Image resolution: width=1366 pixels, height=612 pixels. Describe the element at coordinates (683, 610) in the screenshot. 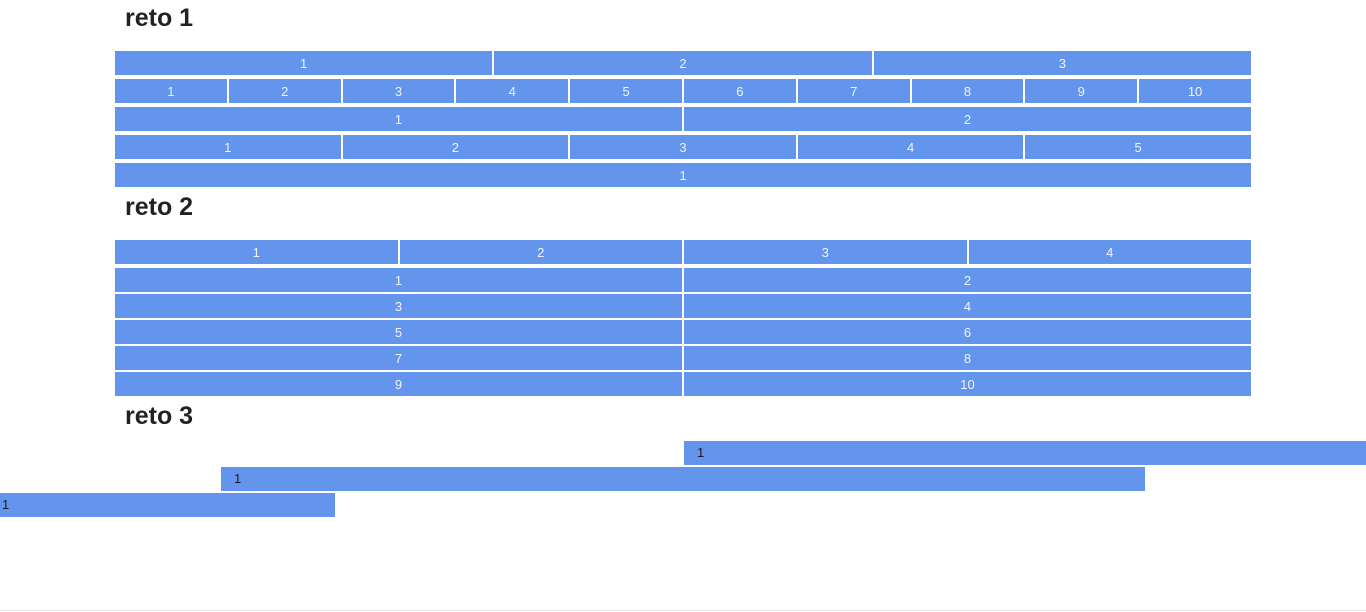

I see `divider` at that location.